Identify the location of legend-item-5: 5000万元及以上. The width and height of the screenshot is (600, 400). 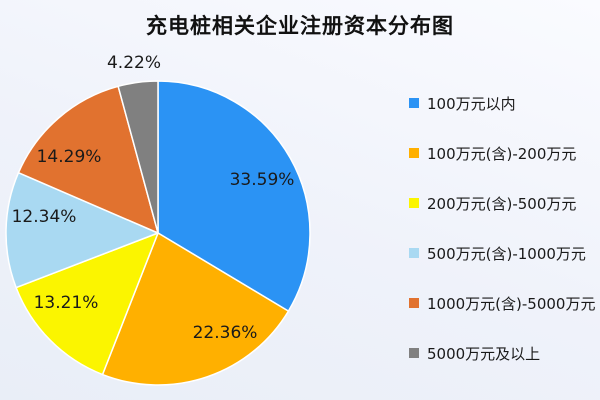
(502, 353).